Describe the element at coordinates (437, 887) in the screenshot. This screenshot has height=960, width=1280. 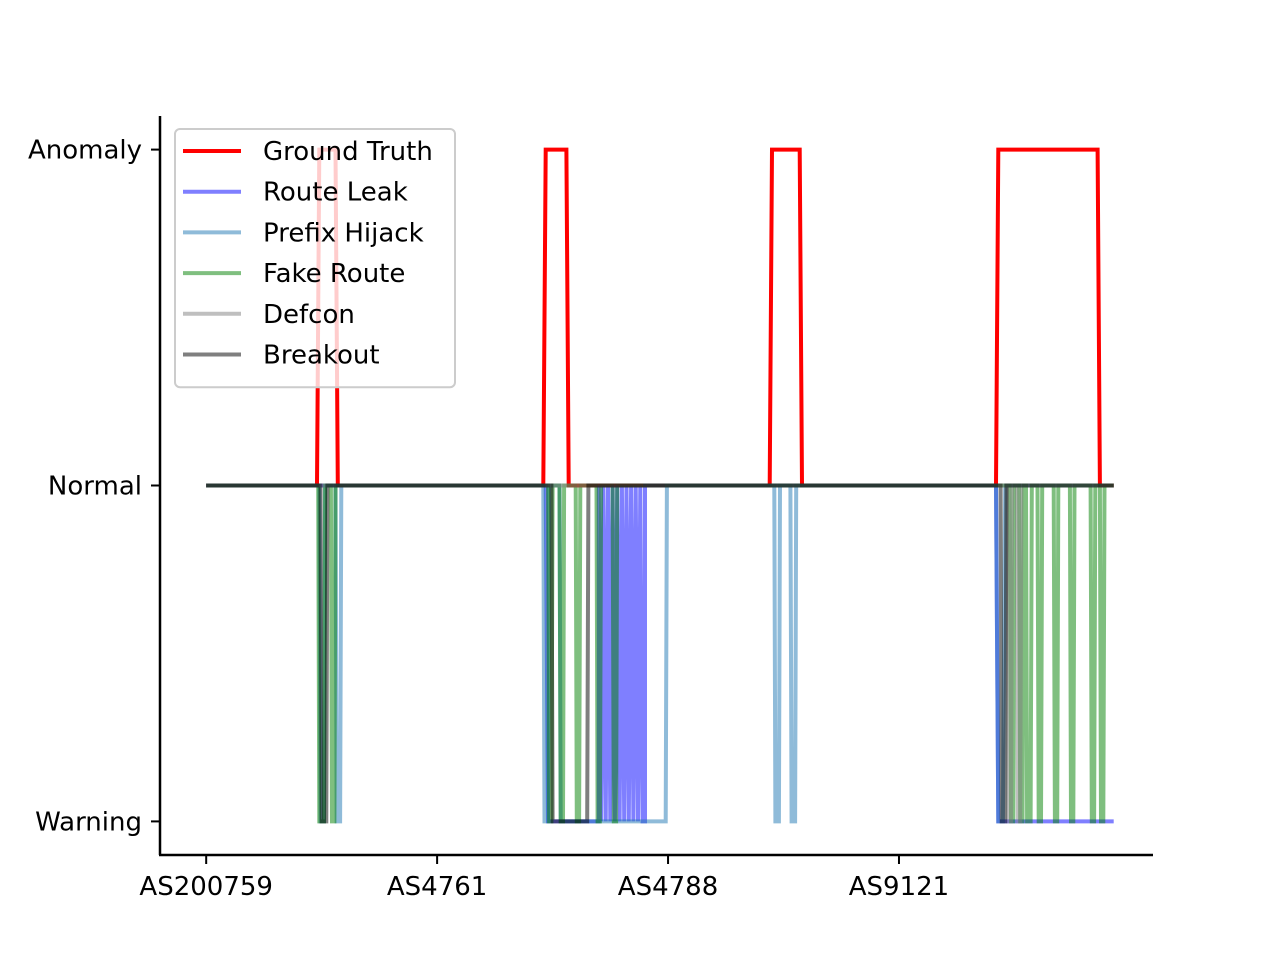
I see `x-tick-label: AS4761` at that location.